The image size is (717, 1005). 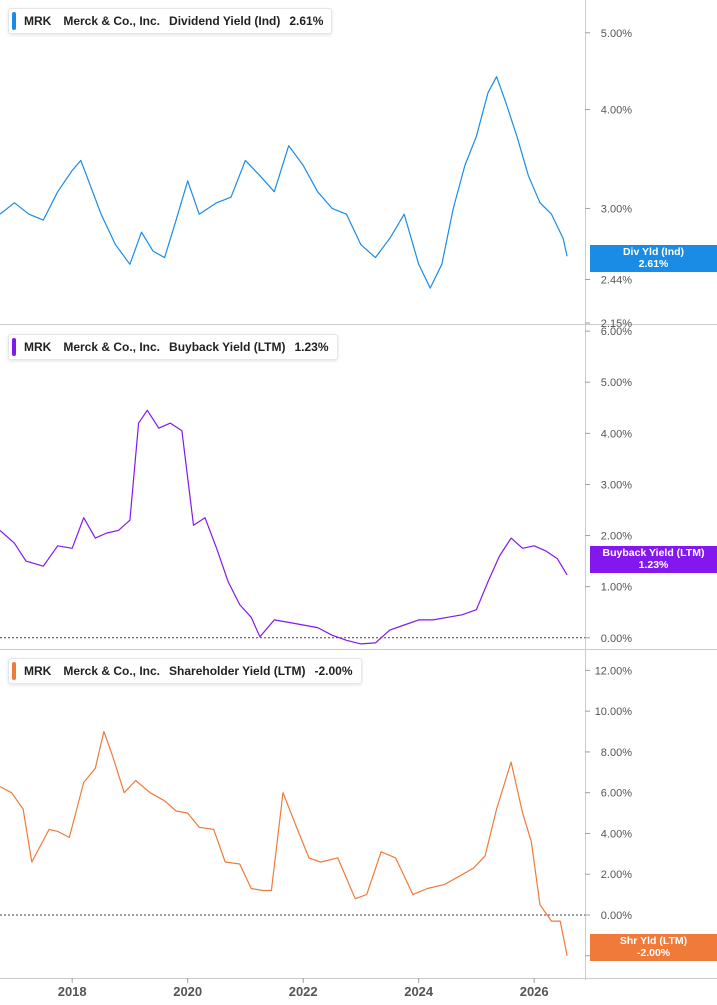 I want to click on y-tick-label: 12.00%, so click(x=614, y=671).